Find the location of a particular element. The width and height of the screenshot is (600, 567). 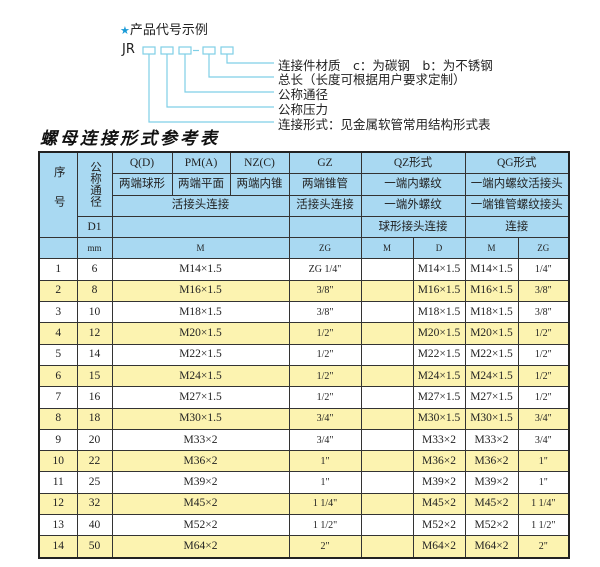

cell-no: 9 is located at coordinates (58, 440).